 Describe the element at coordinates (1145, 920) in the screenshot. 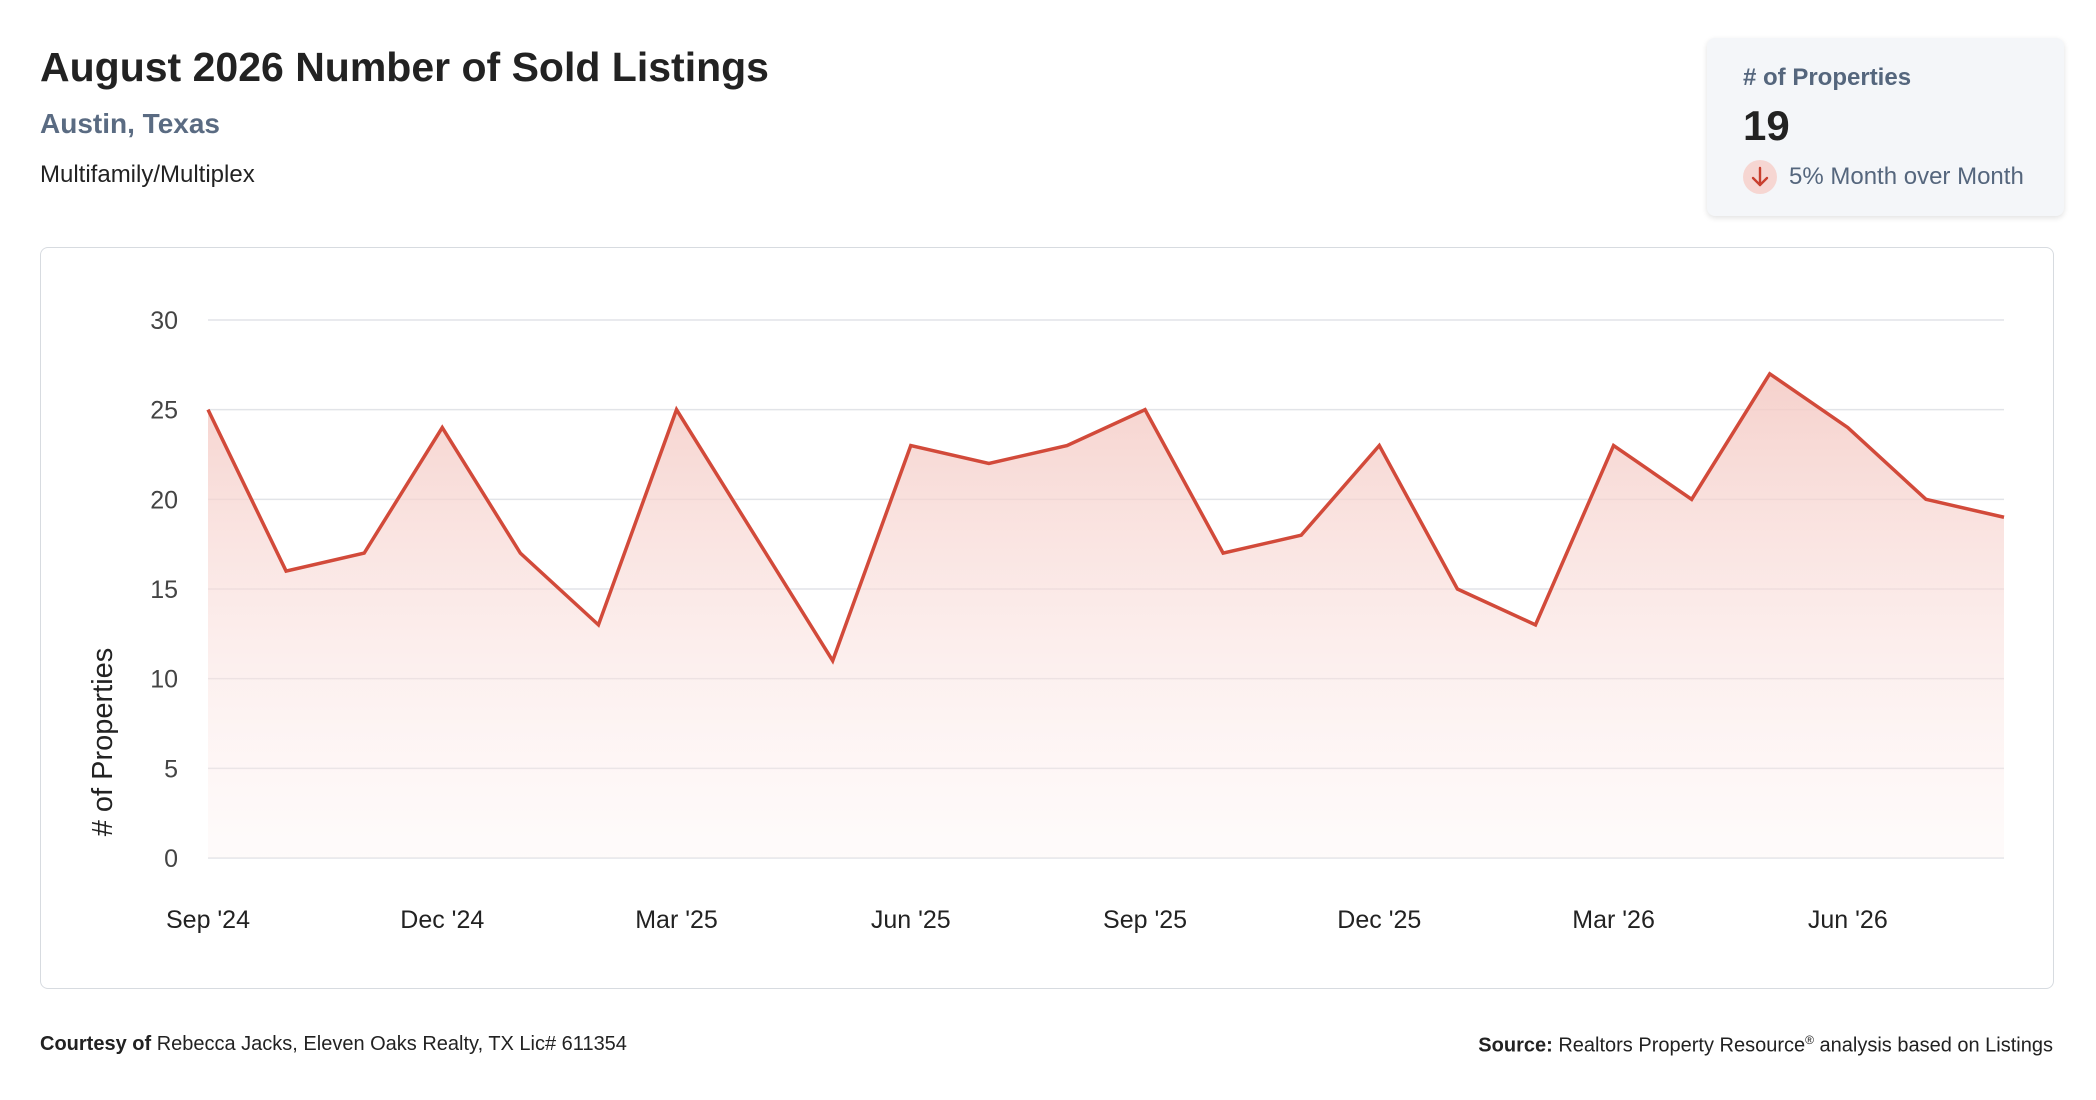

I see `x-tick-label: Sep '25` at that location.